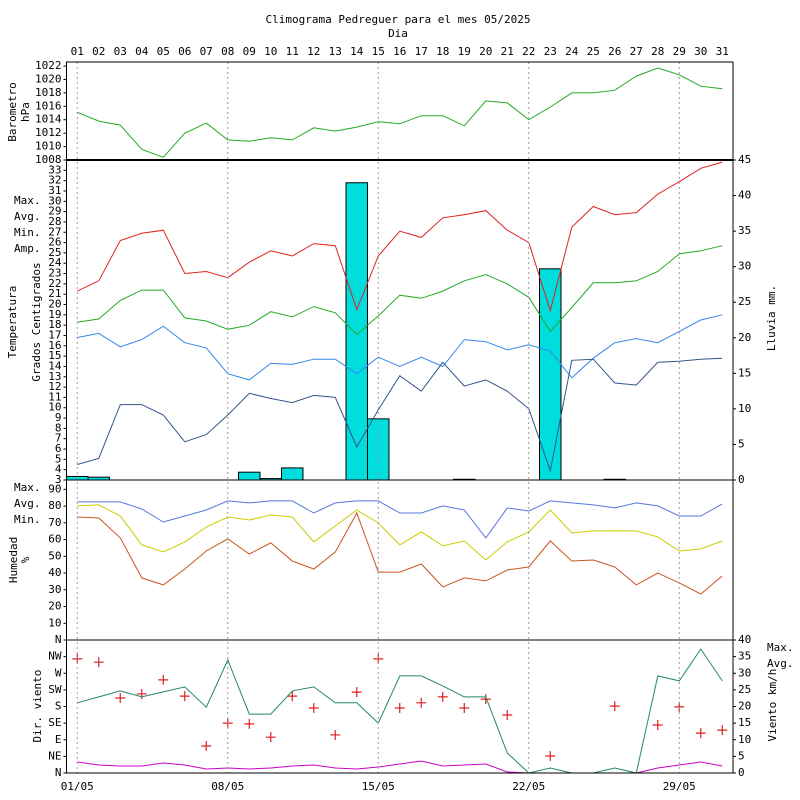 This screenshot has height=800, width=800. What do you see at coordinates (744, 301) in the screenshot?
I see `y2-tick-label: 25` at bounding box center [744, 301].